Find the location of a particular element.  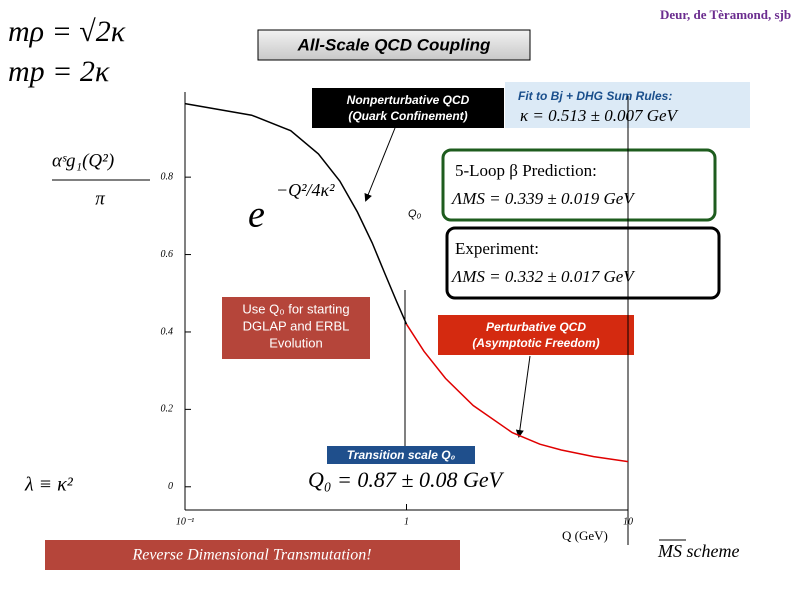

nonpert-label: Nonperturbative QCD is located at coordinates (408, 100).